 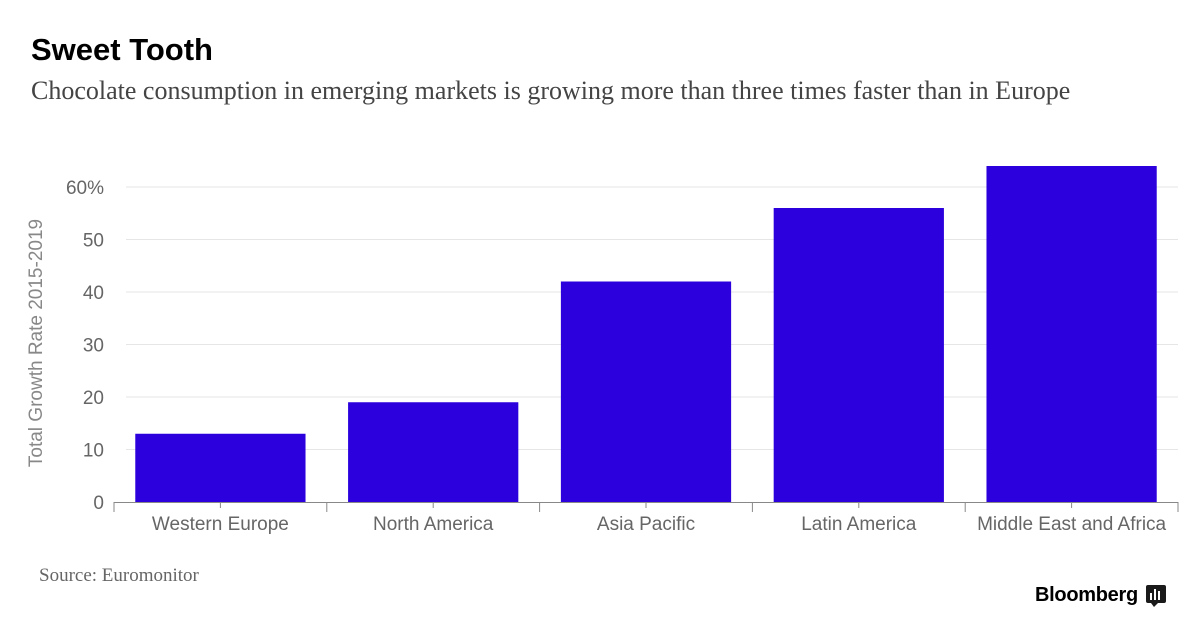 I want to click on y-tick-label: 30, so click(x=93, y=346).